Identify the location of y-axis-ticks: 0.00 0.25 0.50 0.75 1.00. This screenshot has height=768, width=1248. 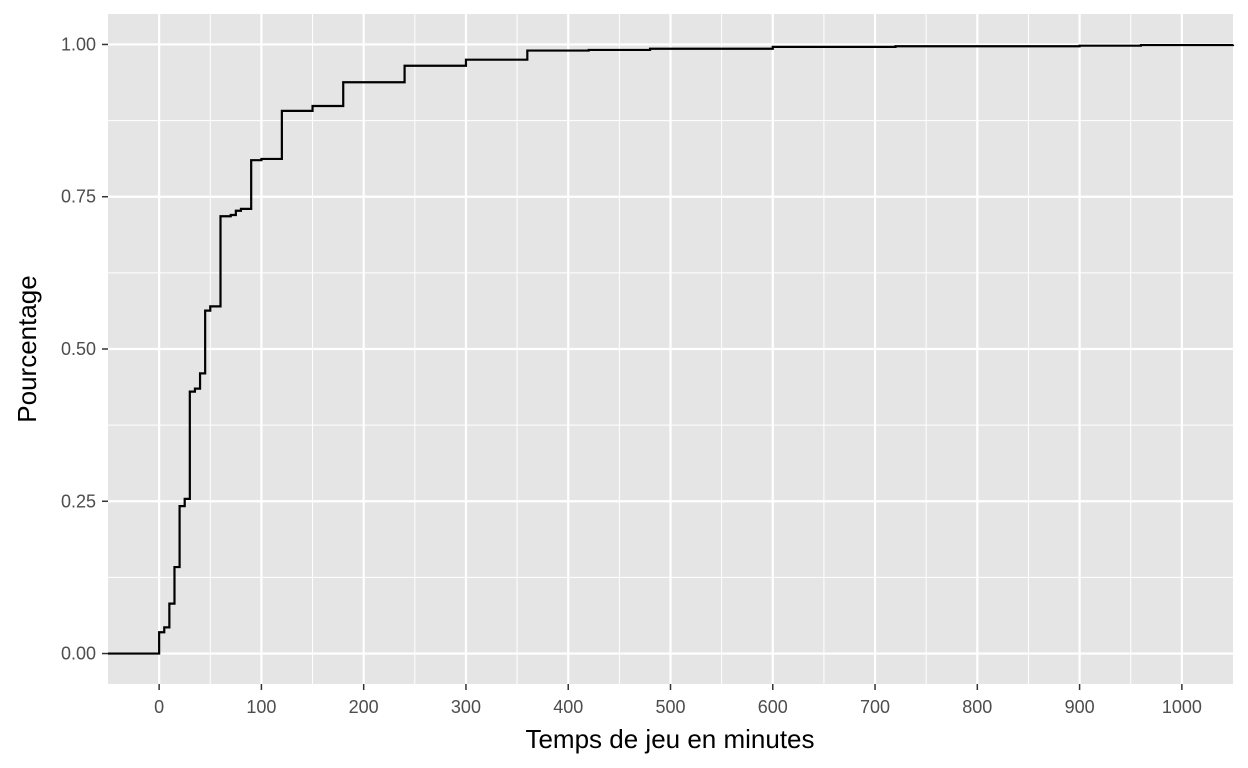
(84, 349).